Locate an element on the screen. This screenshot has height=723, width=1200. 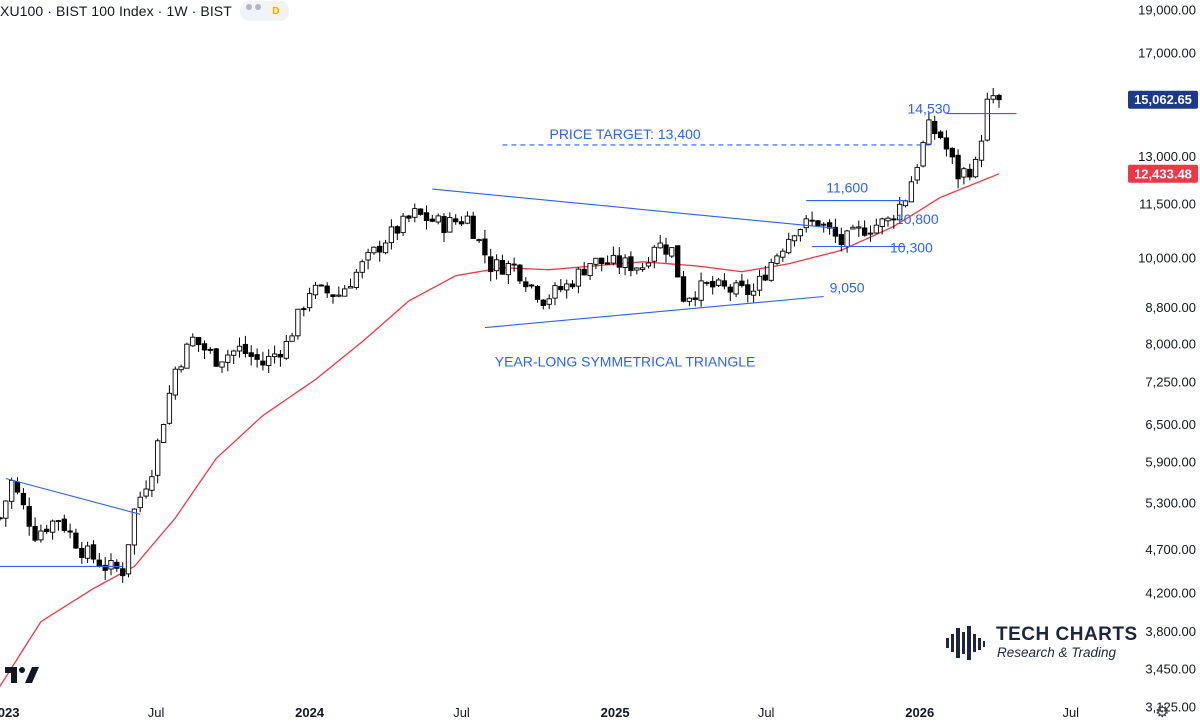
settings-gear-icon: ⚙ is located at coordinates (1162, 712).